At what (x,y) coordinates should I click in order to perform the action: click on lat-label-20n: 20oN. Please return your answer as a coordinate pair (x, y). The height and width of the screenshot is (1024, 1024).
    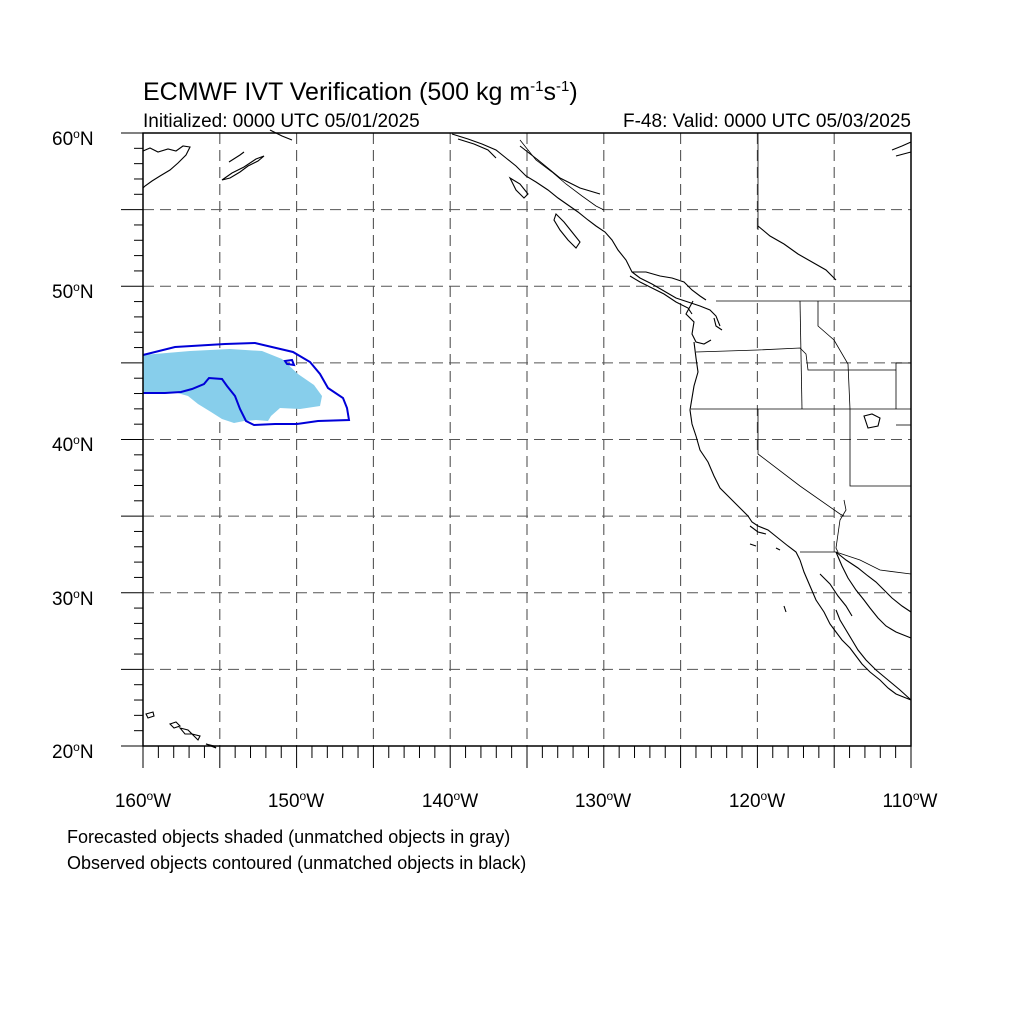
    Looking at the image, I should click on (73, 751).